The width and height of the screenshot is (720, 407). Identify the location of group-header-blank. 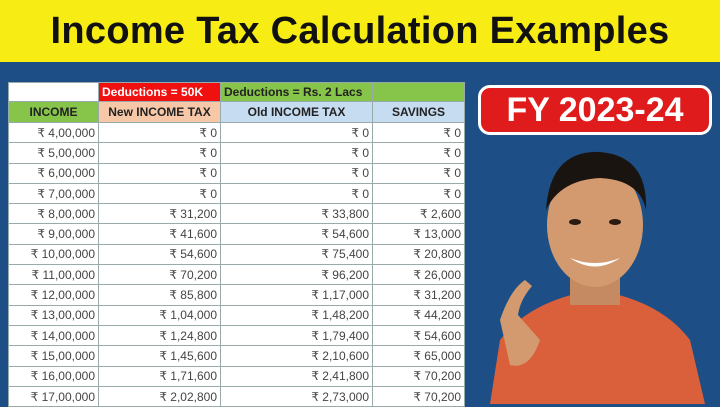
(53, 92).